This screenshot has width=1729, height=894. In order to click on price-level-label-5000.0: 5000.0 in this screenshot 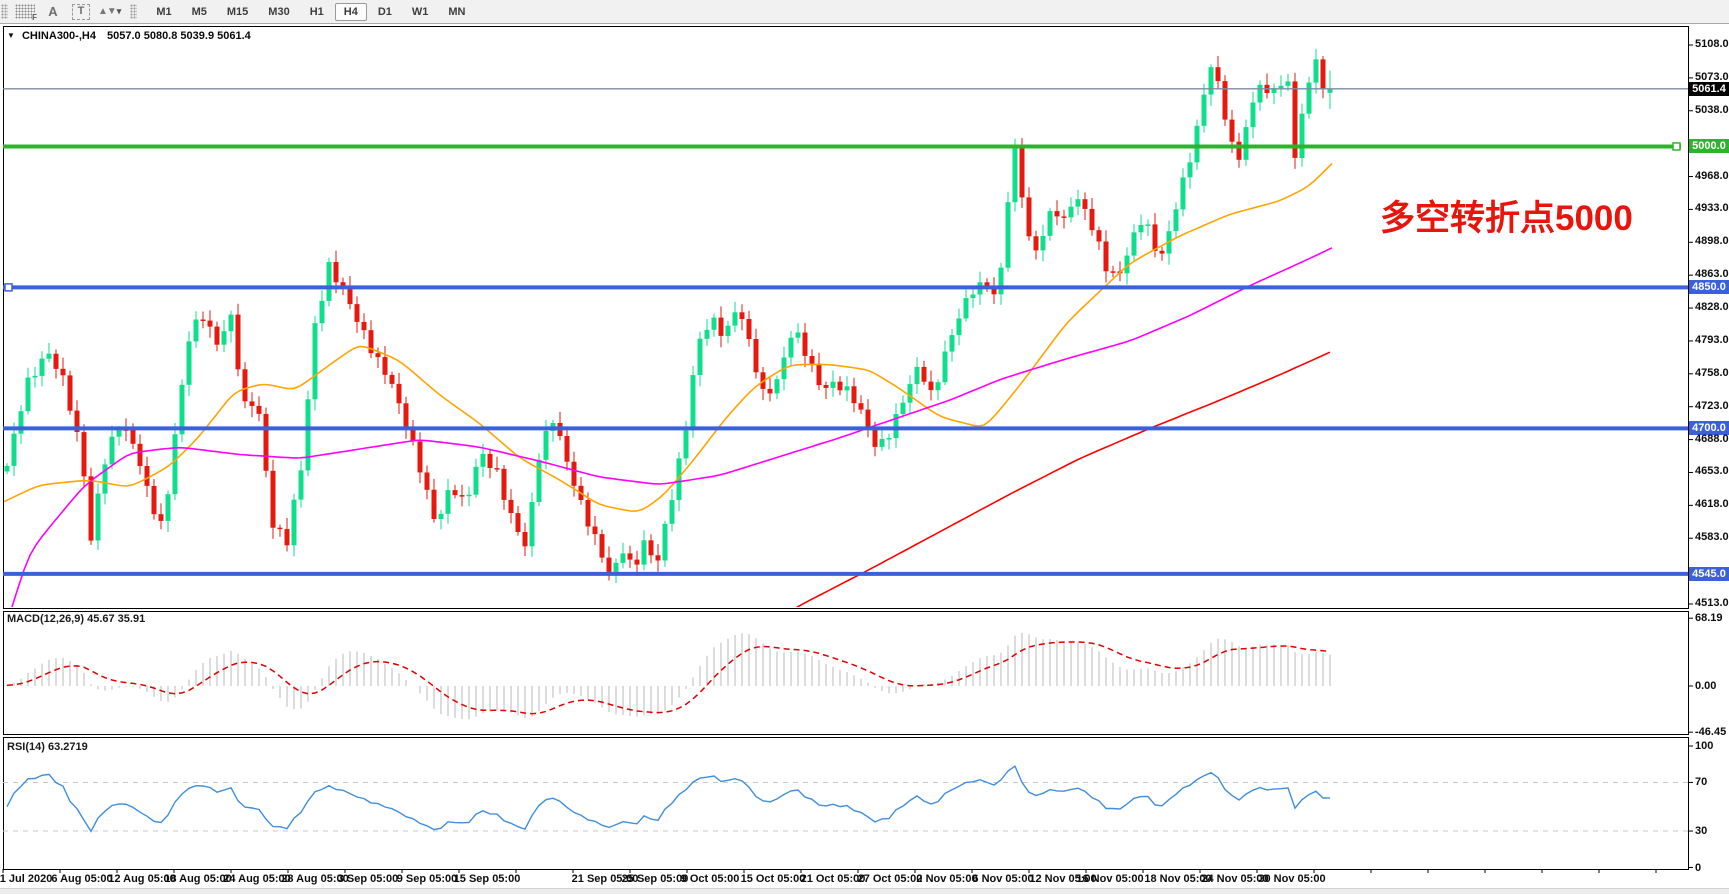, I will do `click(1709, 146)`.